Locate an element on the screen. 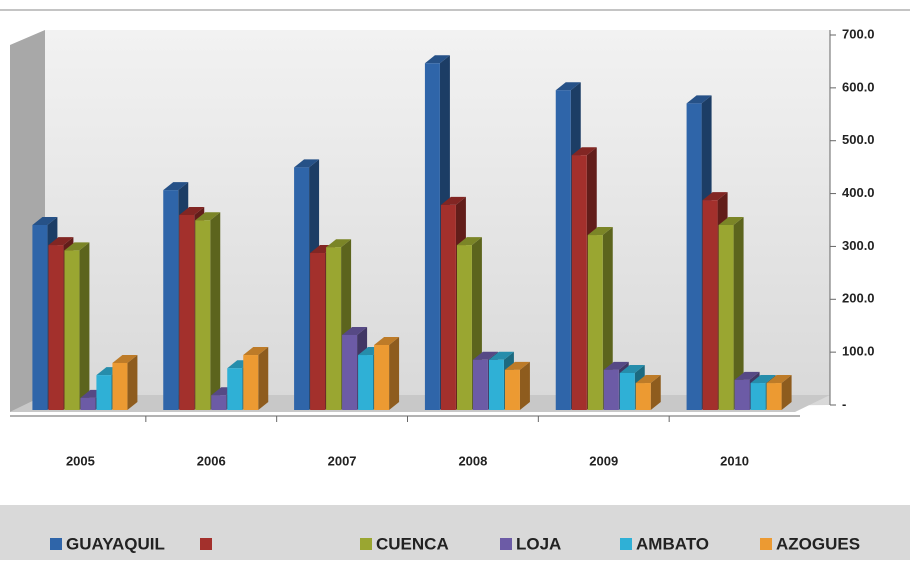 This screenshot has width=910, height=565. x-tick-label: 2006 is located at coordinates (211, 460).